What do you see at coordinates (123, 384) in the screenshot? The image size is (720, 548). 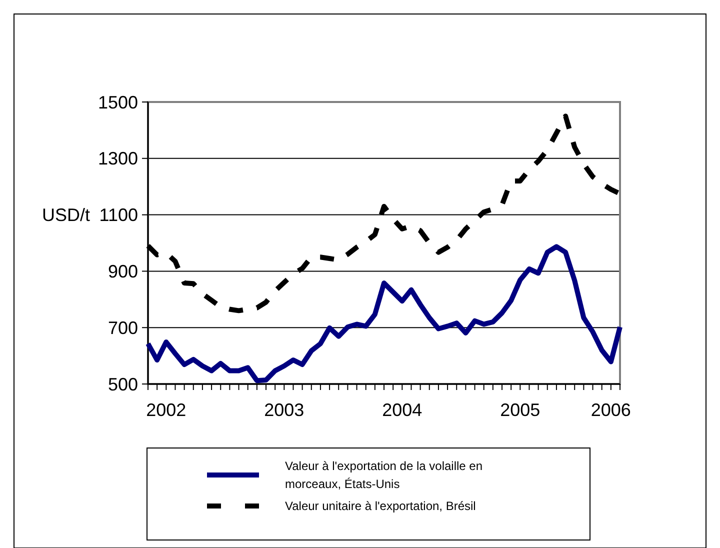 I see `y-tick-label: 500` at bounding box center [123, 384].